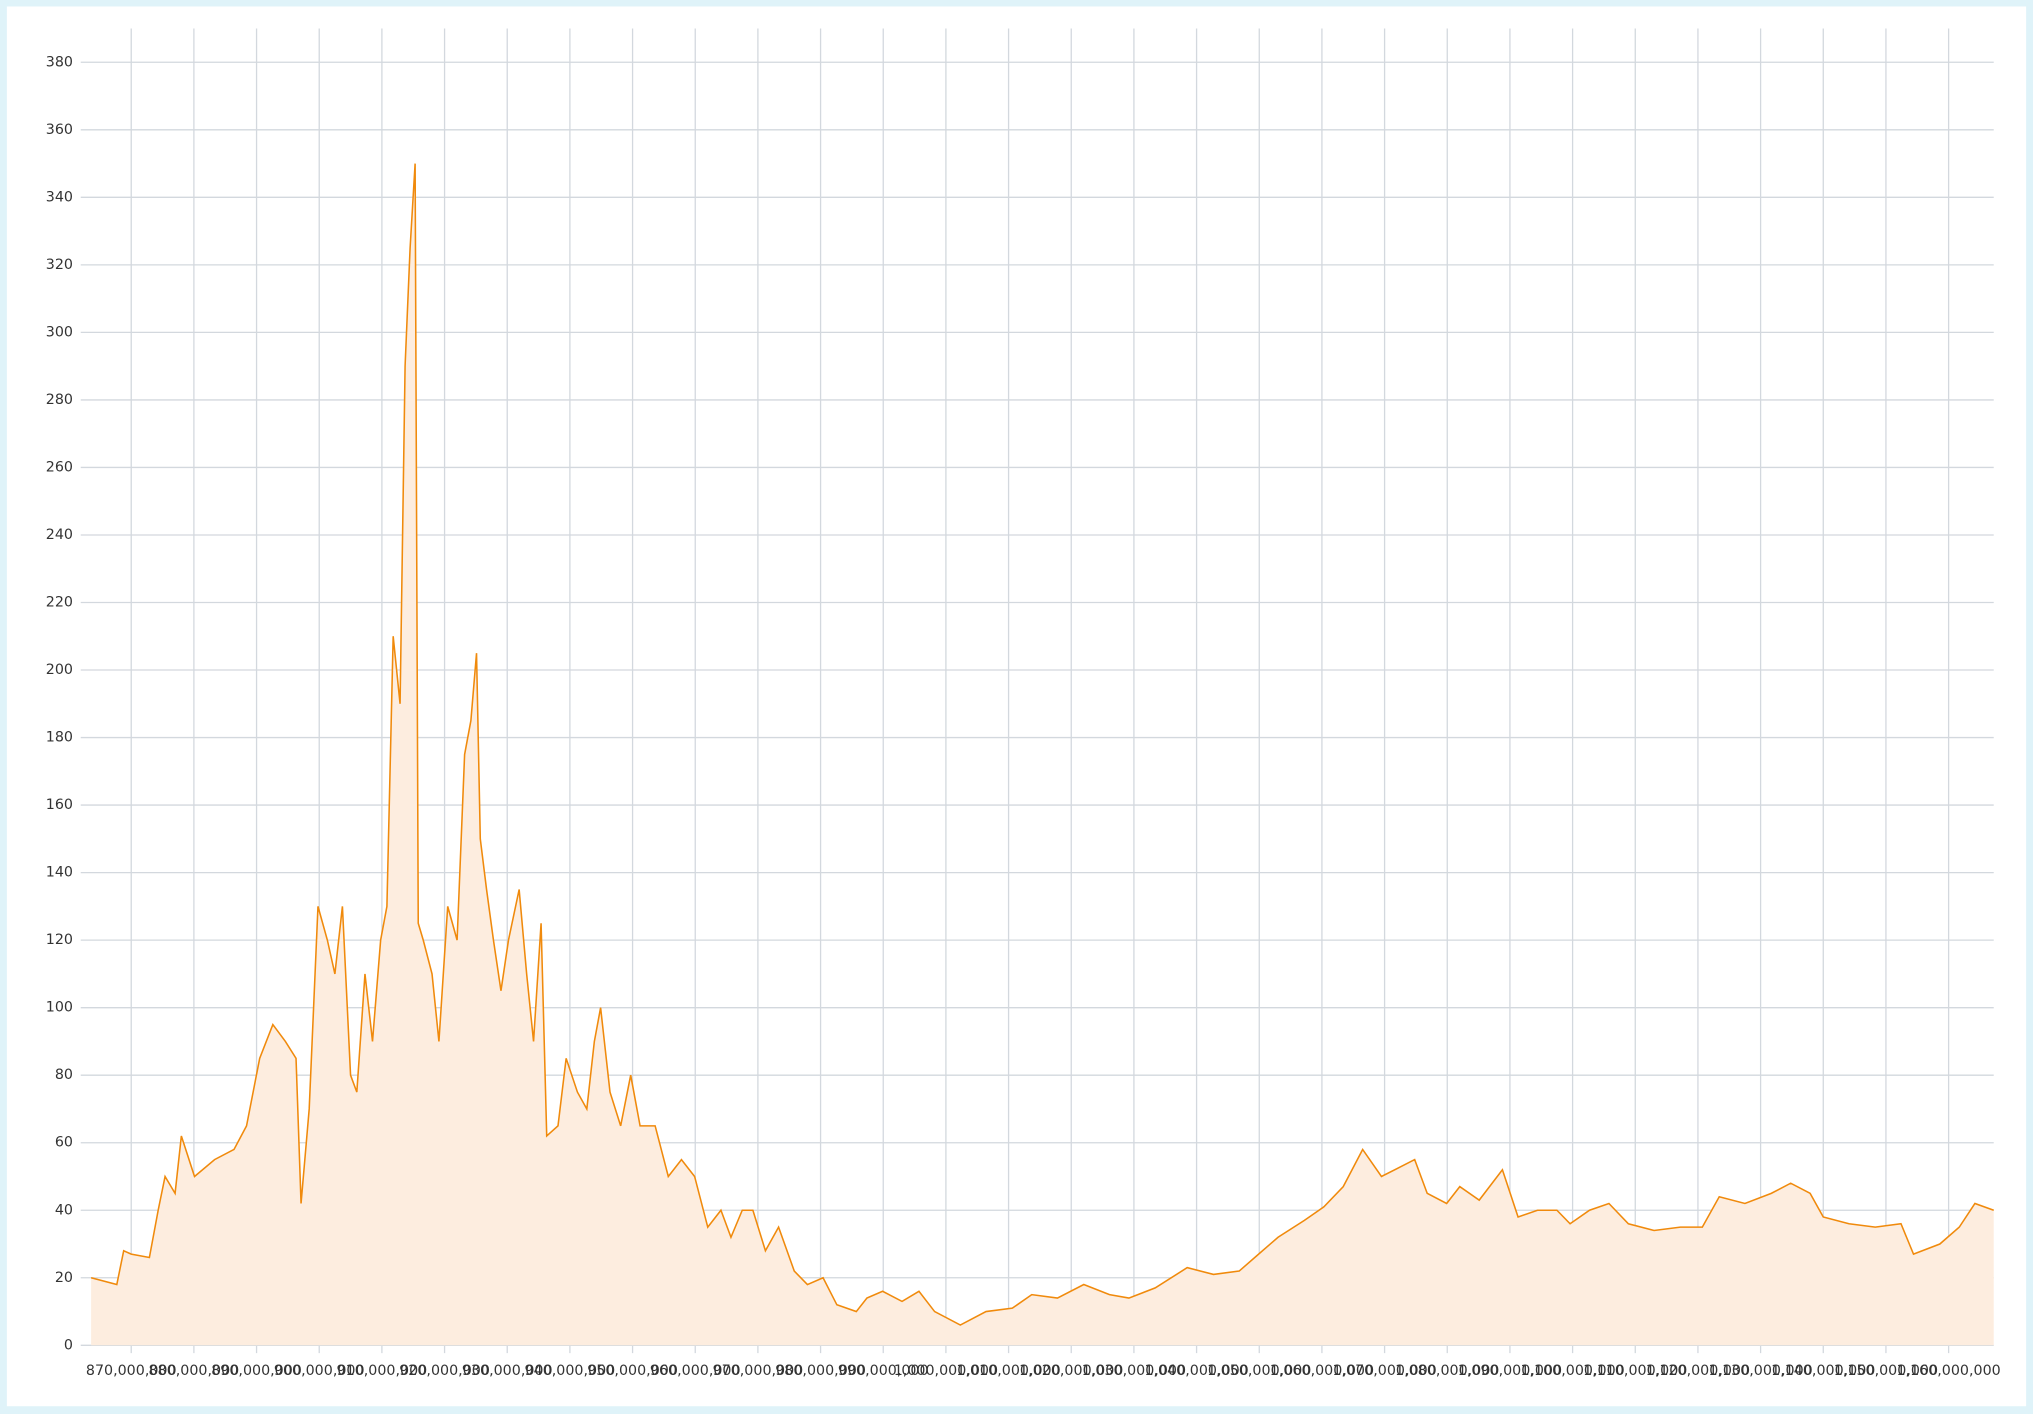 The image size is (2033, 1414). I want to click on x-tick-label: 1,020,000,000, so click(1071, 1371).